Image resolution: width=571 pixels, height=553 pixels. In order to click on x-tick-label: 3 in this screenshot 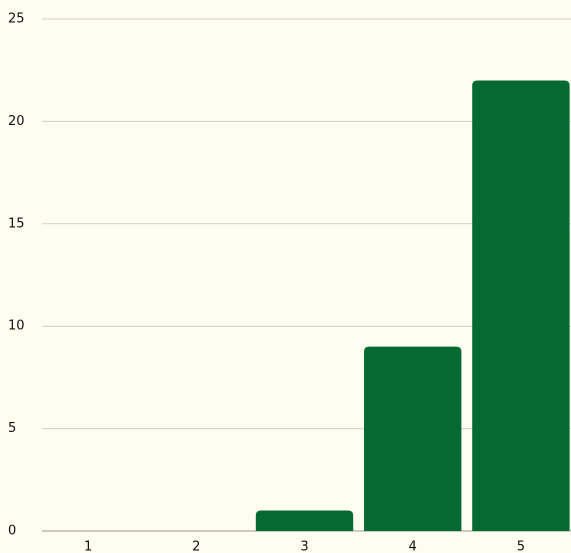, I will do `click(304, 546)`.